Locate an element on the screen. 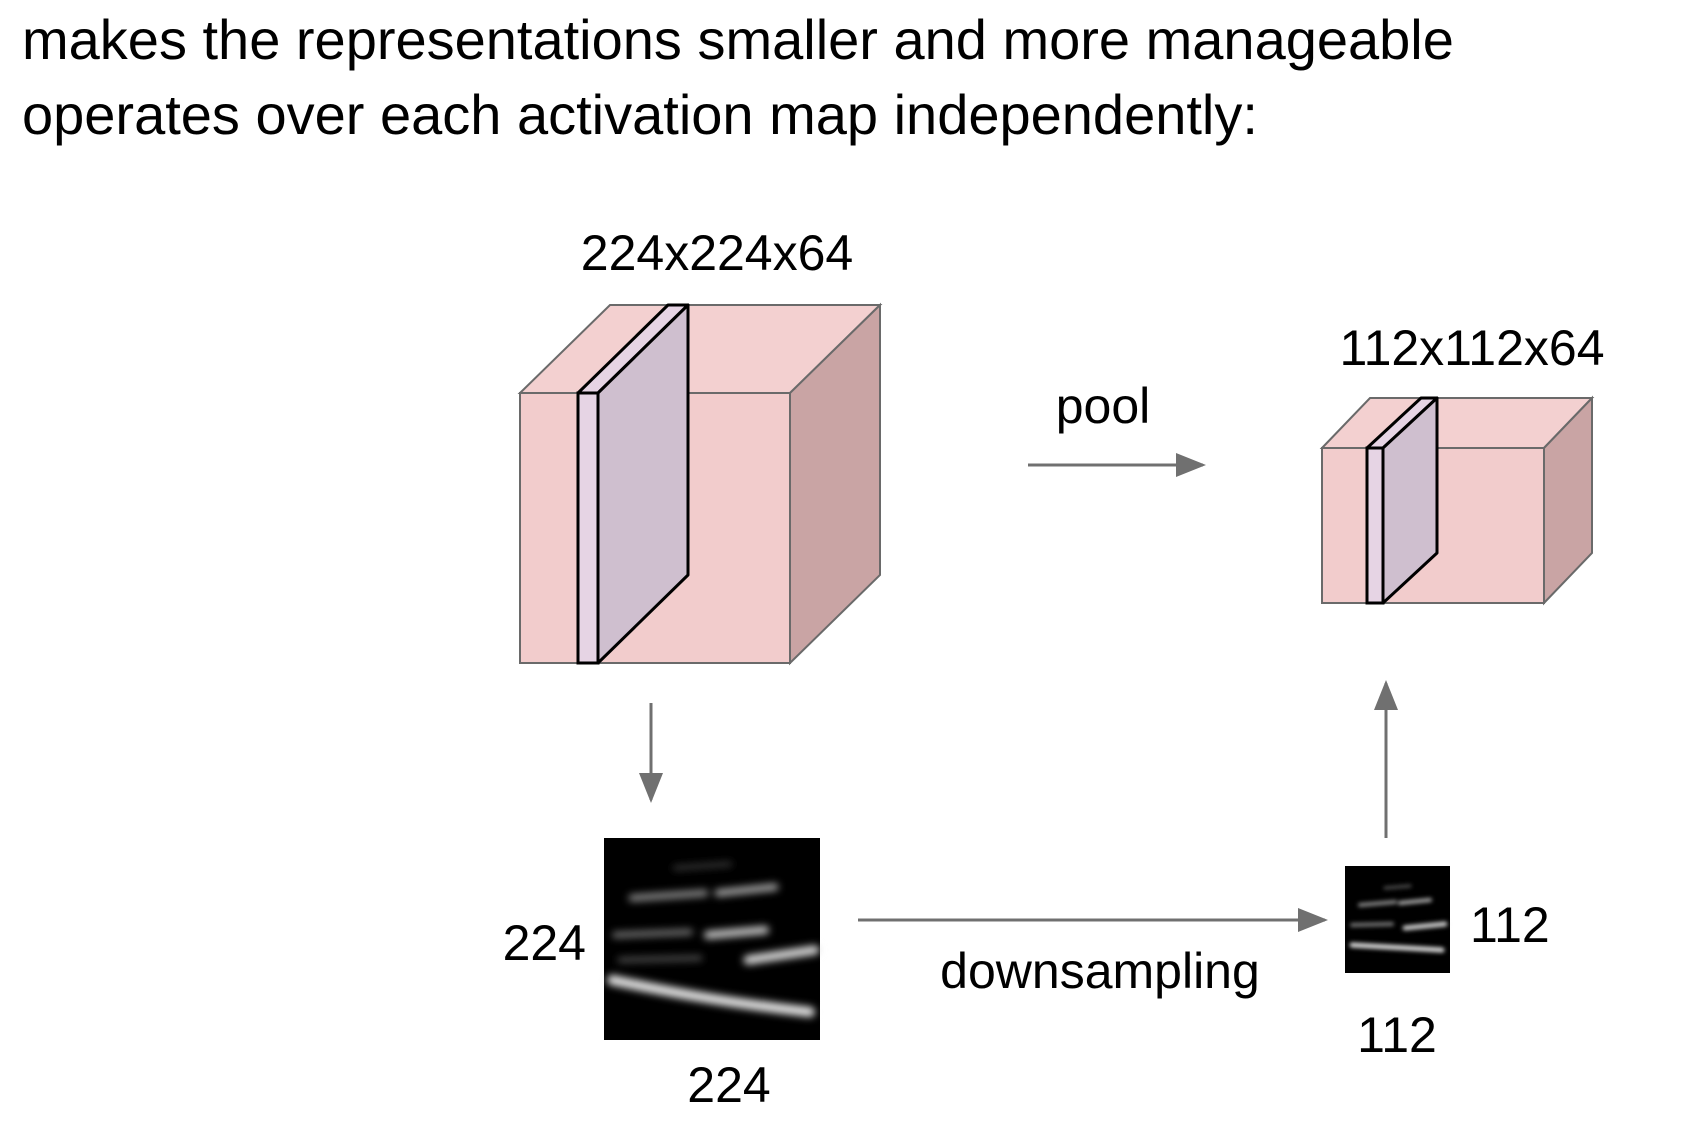  output-volume is located at coordinates (1457, 500).